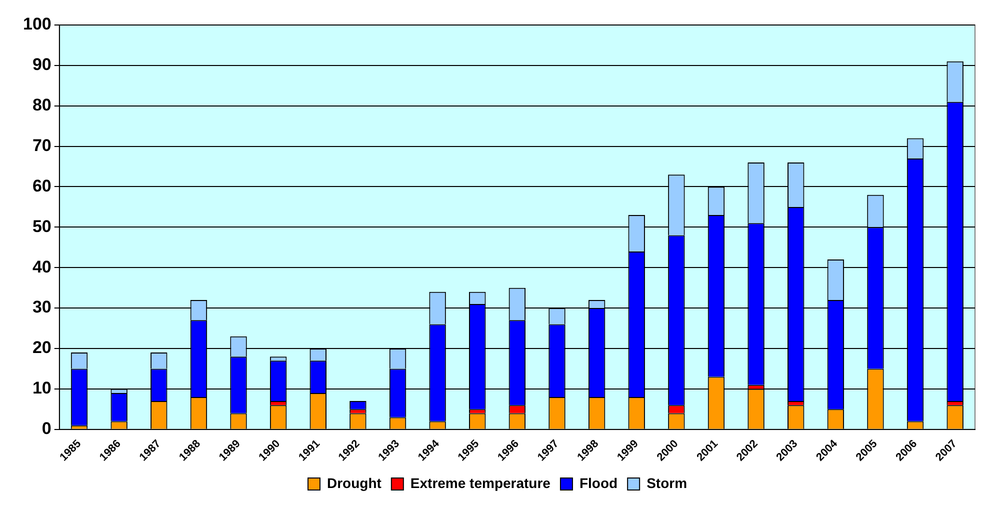  What do you see at coordinates (354, 482) in the screenshot?
I see `legend-label: Drought` at bounding box center [354, 482].